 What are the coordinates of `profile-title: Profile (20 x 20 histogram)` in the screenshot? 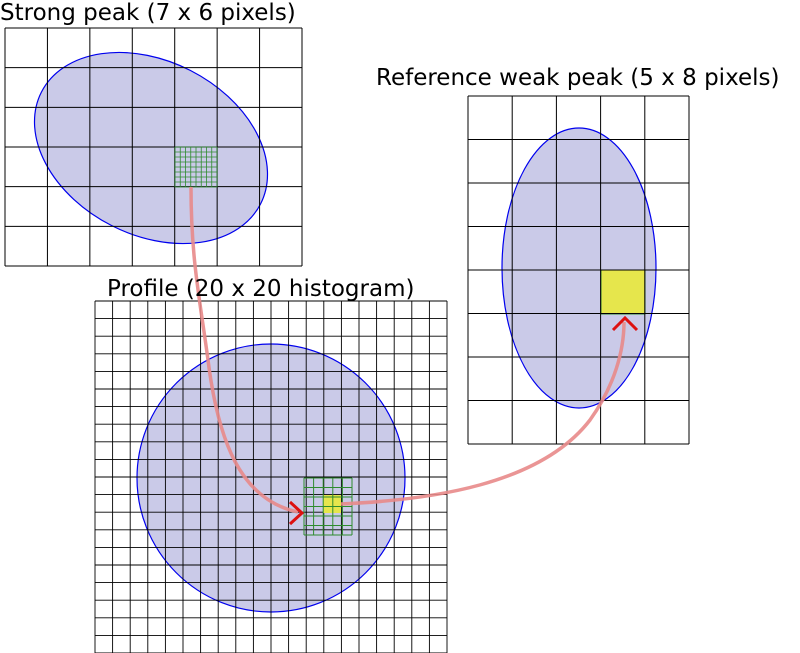 It's located at (261, 289).